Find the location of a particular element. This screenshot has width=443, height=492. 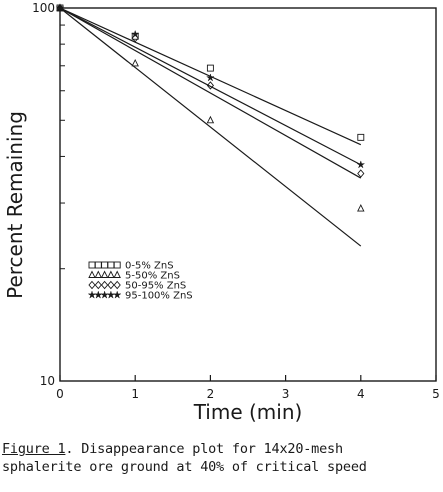

y-axis-title: Percent Remaining is located at coordinates (15, 205).